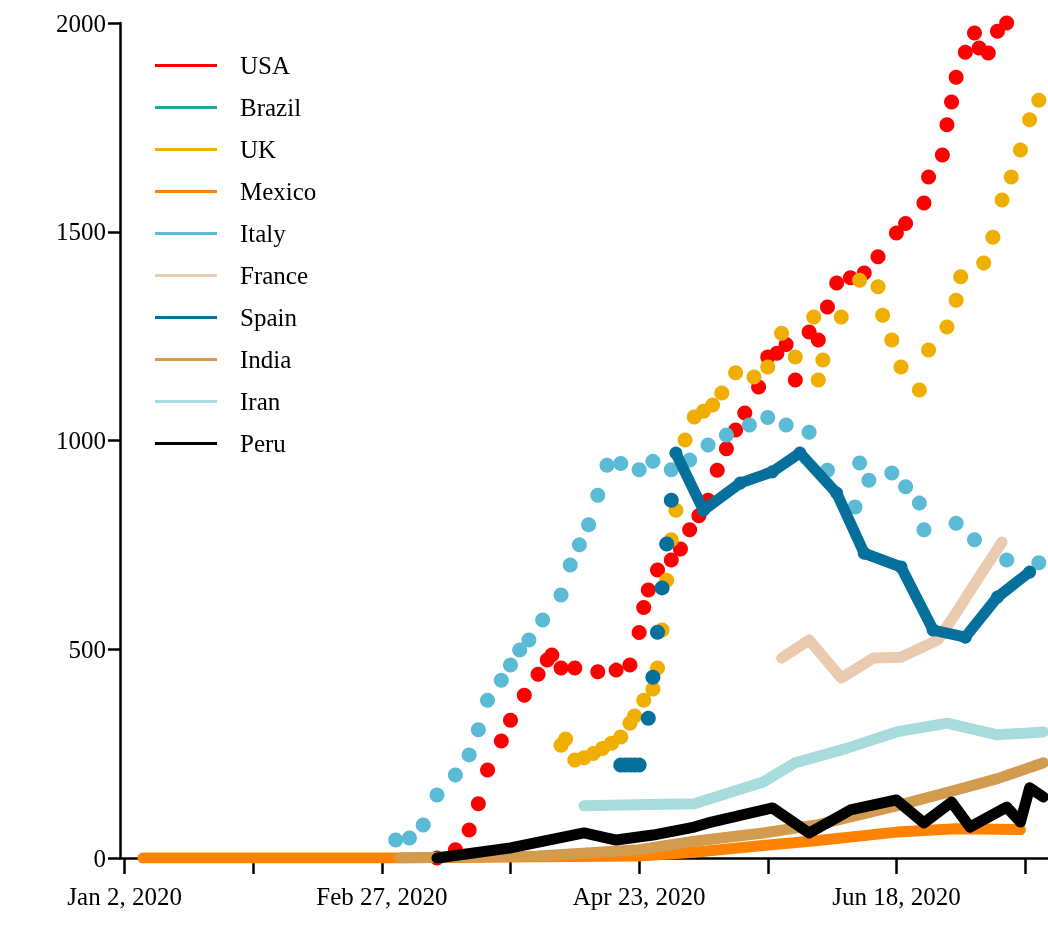 This screenshot has height=941, width=1048. I want to click on legend-label: Mexico, so click(278, 191).